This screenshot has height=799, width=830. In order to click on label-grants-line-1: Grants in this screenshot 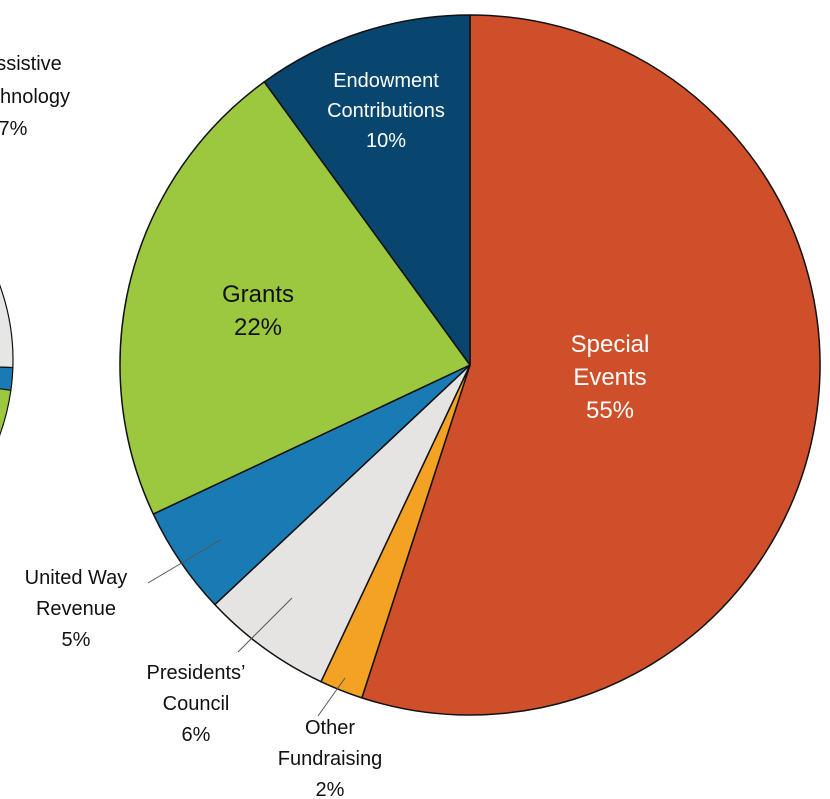, I will do `click(258, 294)`.